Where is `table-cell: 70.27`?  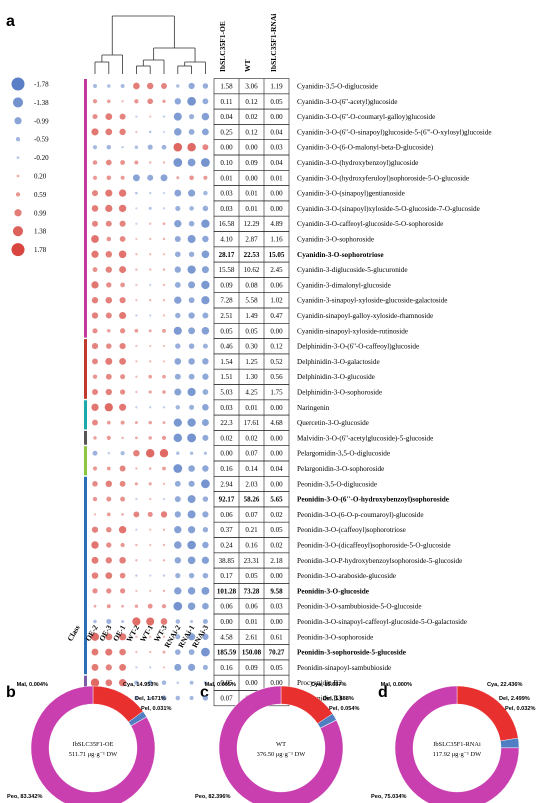 table-cell: 70.27 is located at coordinates (277, 653).